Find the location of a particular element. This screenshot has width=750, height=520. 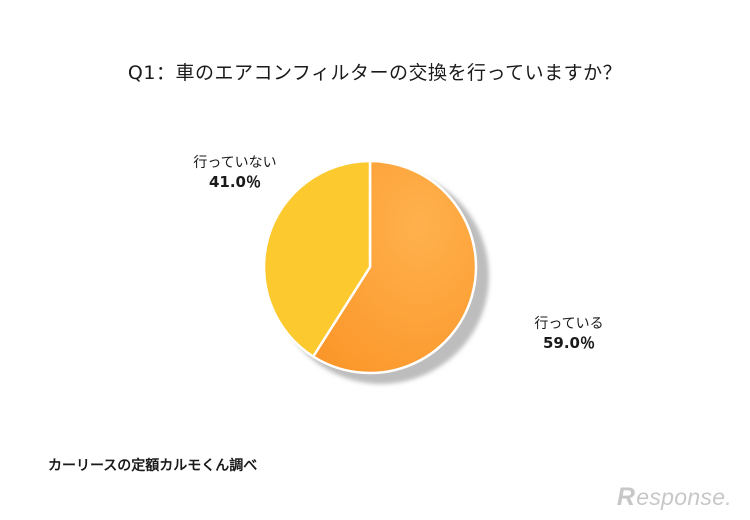

response-logo: R esponse. is located at coordinates (674, 497).